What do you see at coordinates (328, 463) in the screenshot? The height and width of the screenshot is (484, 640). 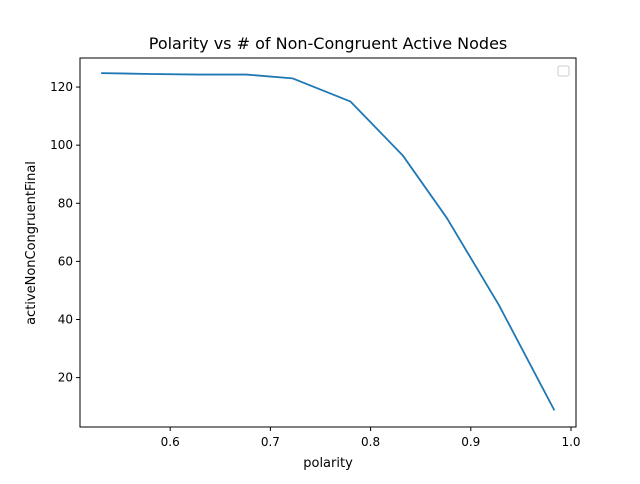 I see `x-axis-label: polarity` at bounding box center [328, 463].